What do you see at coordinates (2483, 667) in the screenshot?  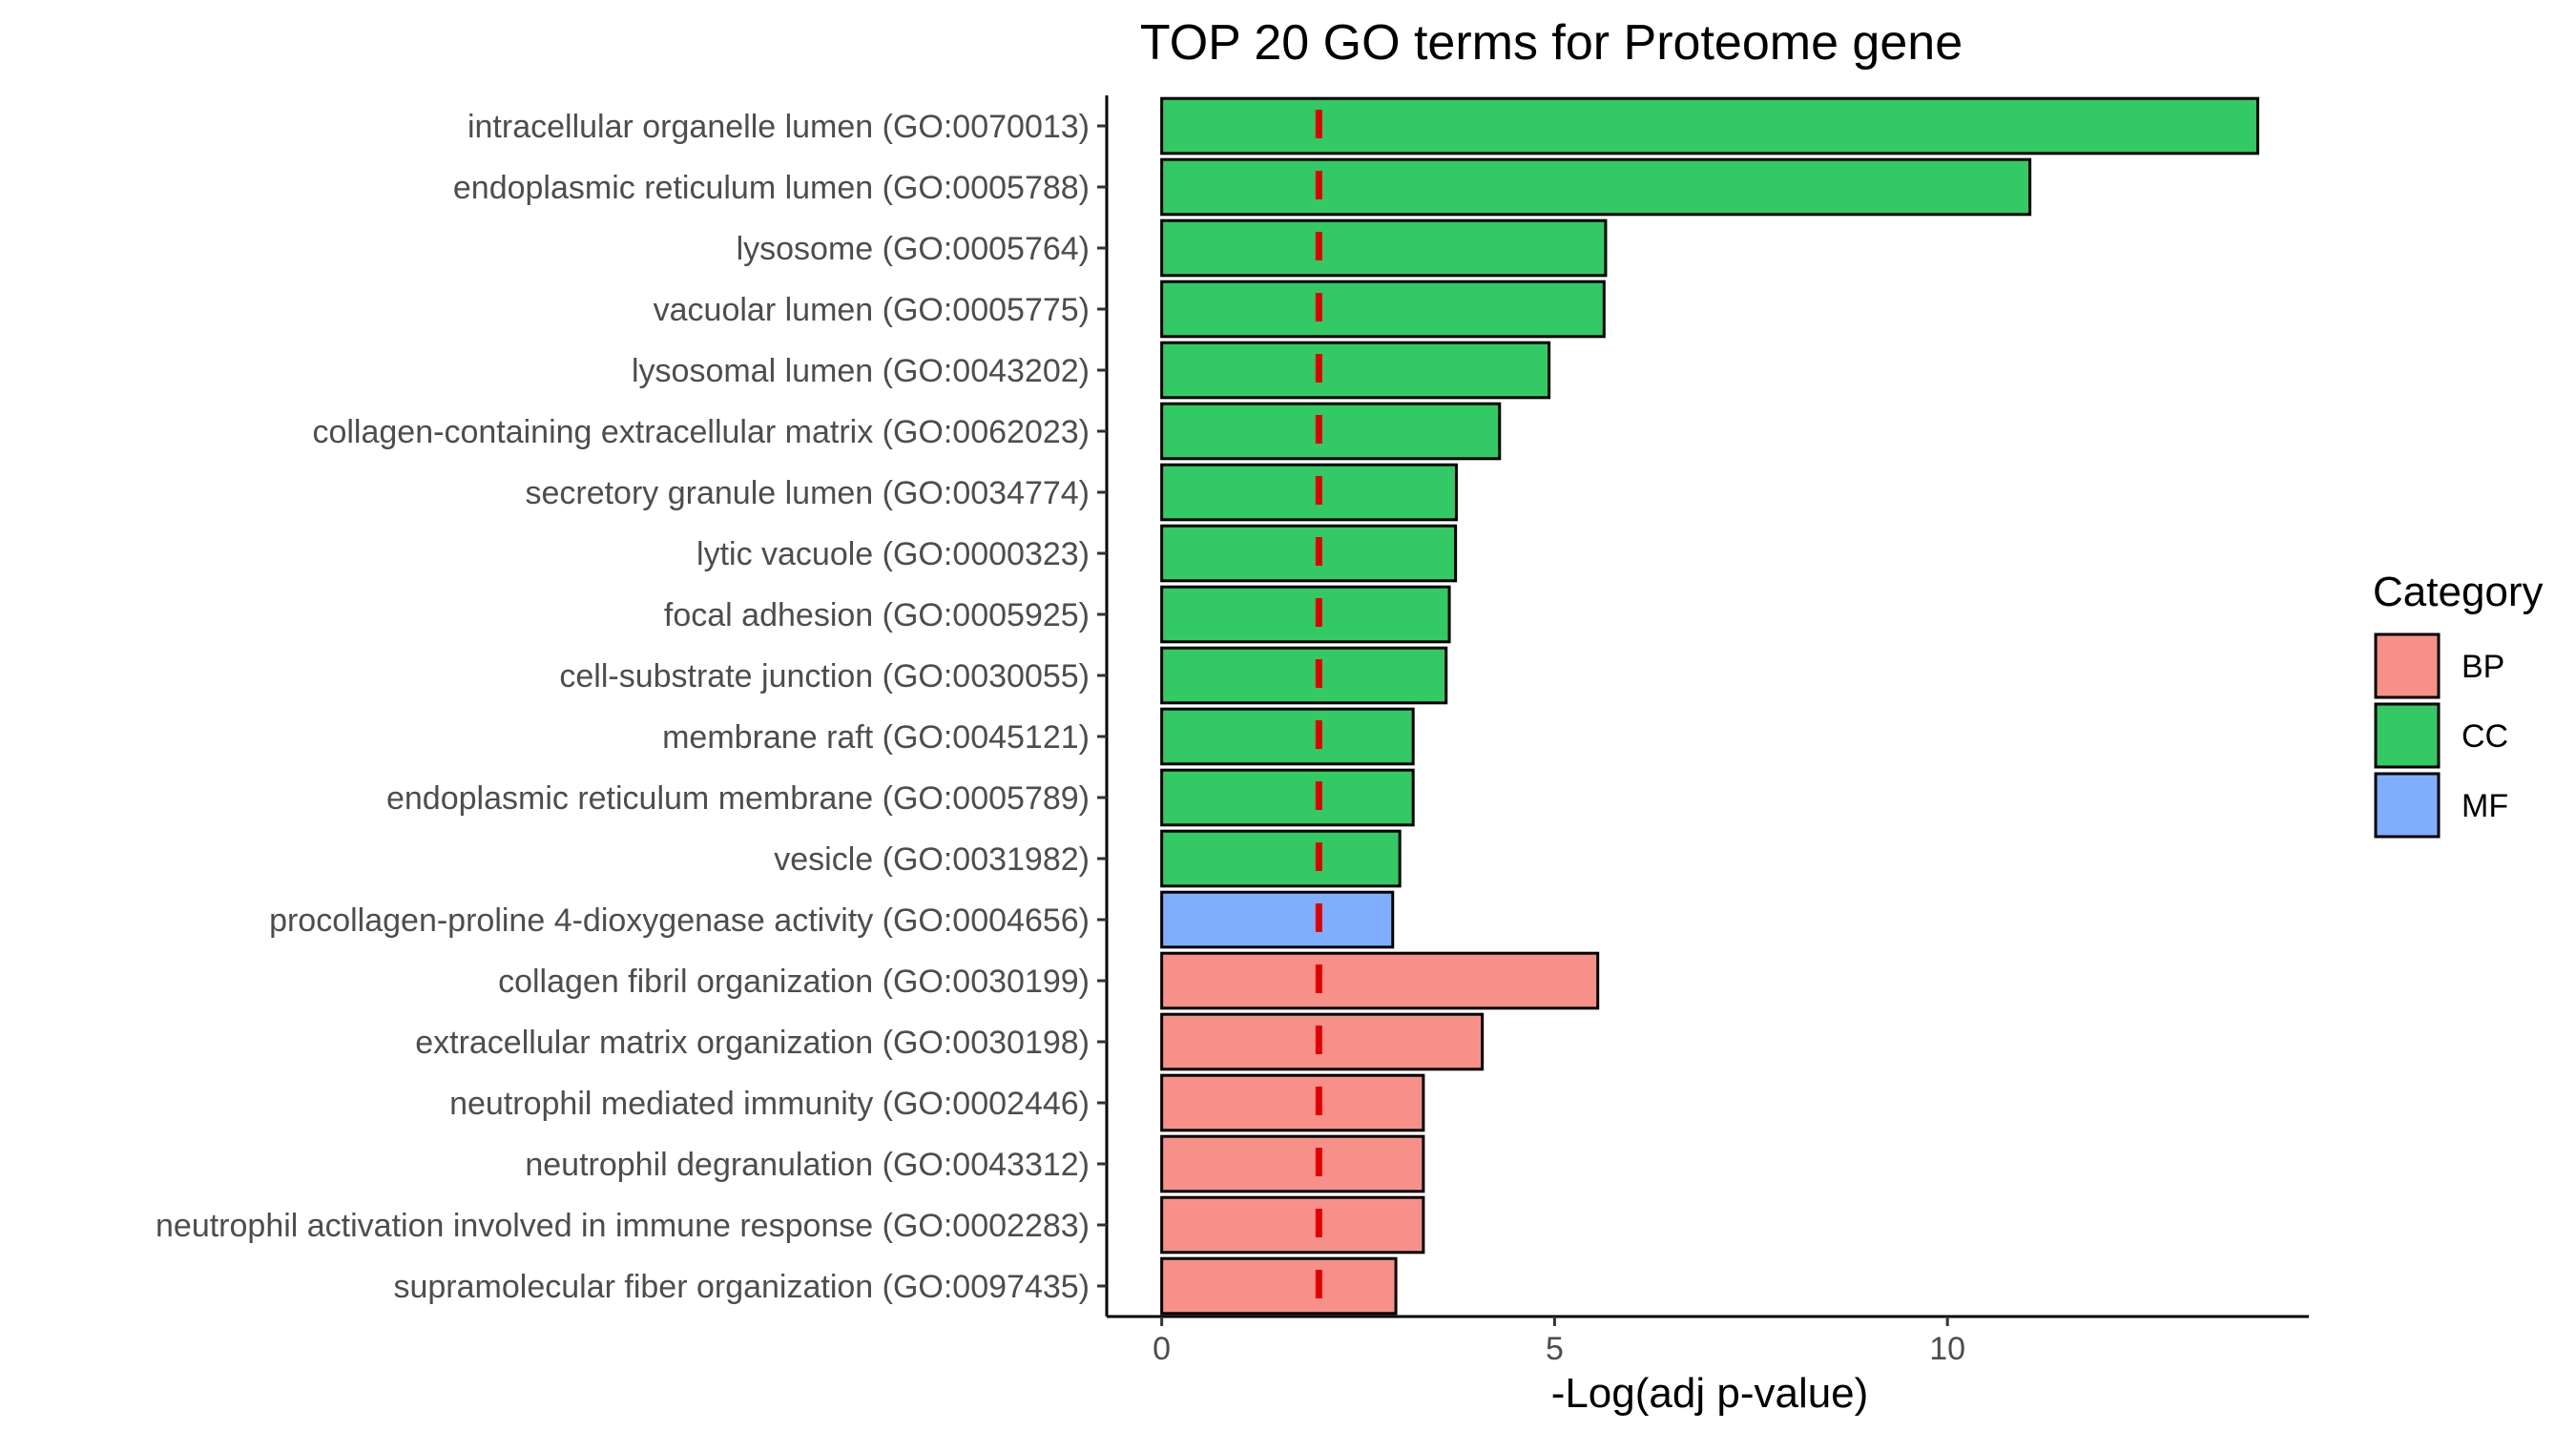 I see `legend-label-bp: BP` at bounding box center [2483, 667].